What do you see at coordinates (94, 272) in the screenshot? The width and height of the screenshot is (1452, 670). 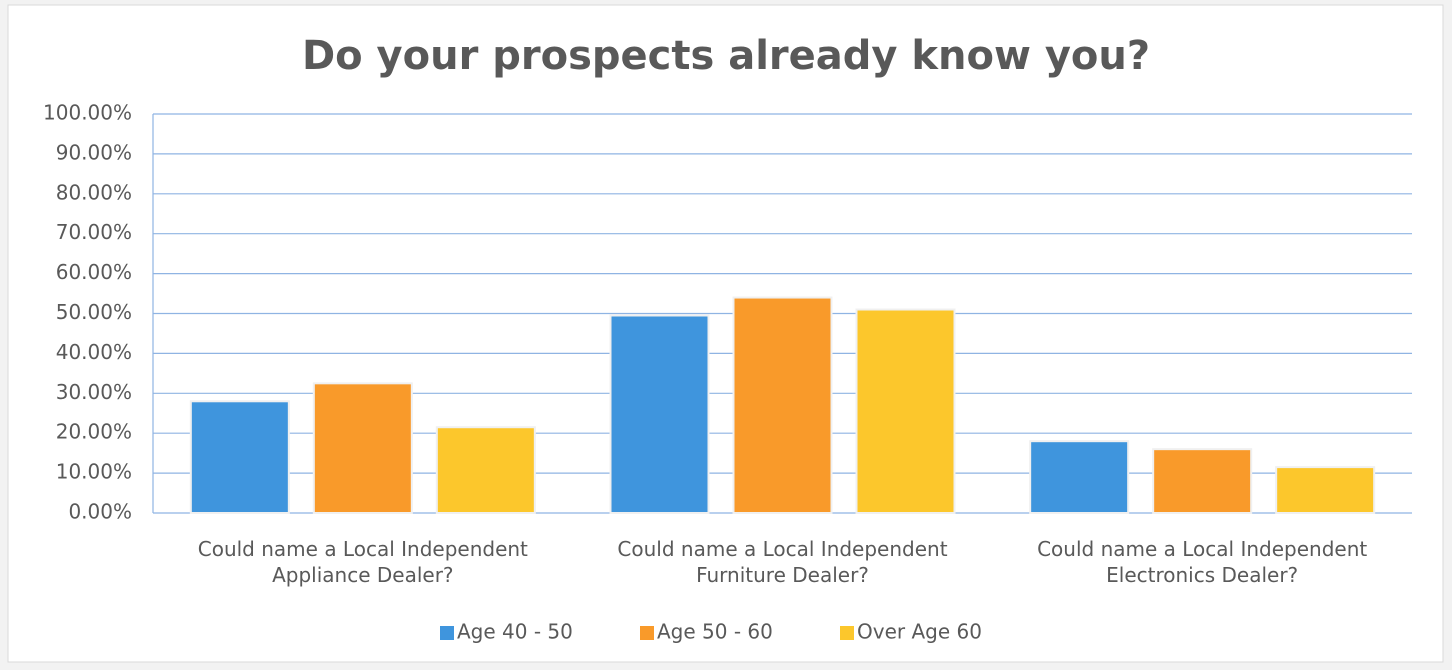 I see `y-tick-label: 60.00%` at bounding box center [94, 272].